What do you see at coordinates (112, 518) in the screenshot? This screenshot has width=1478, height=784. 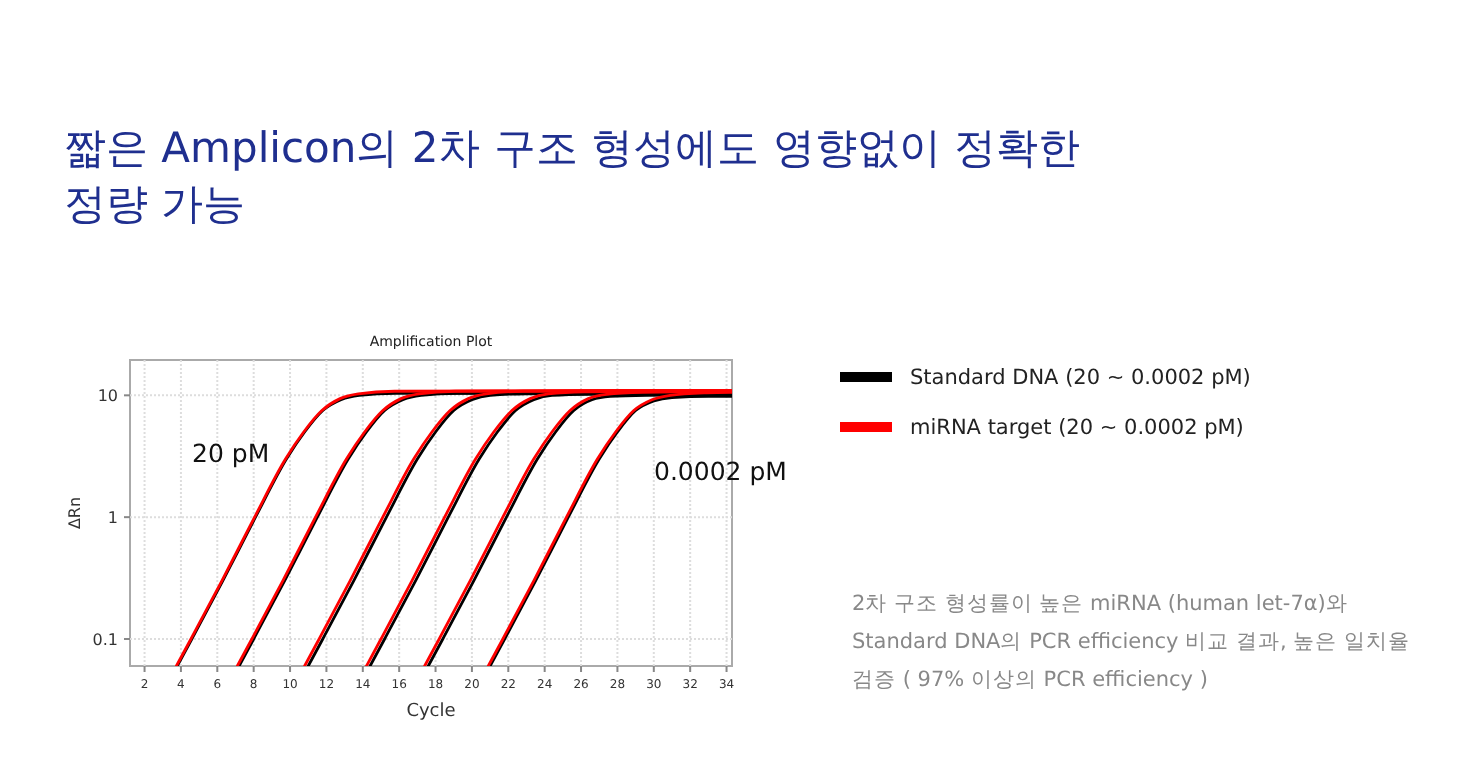 I see `y-tick-label: 1` at bounding box center [112, 518].